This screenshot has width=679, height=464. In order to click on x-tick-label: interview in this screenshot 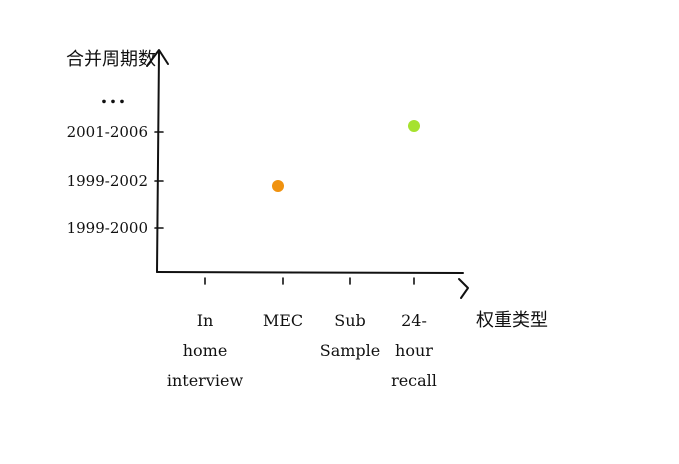, I will do `click(205, 380)`.